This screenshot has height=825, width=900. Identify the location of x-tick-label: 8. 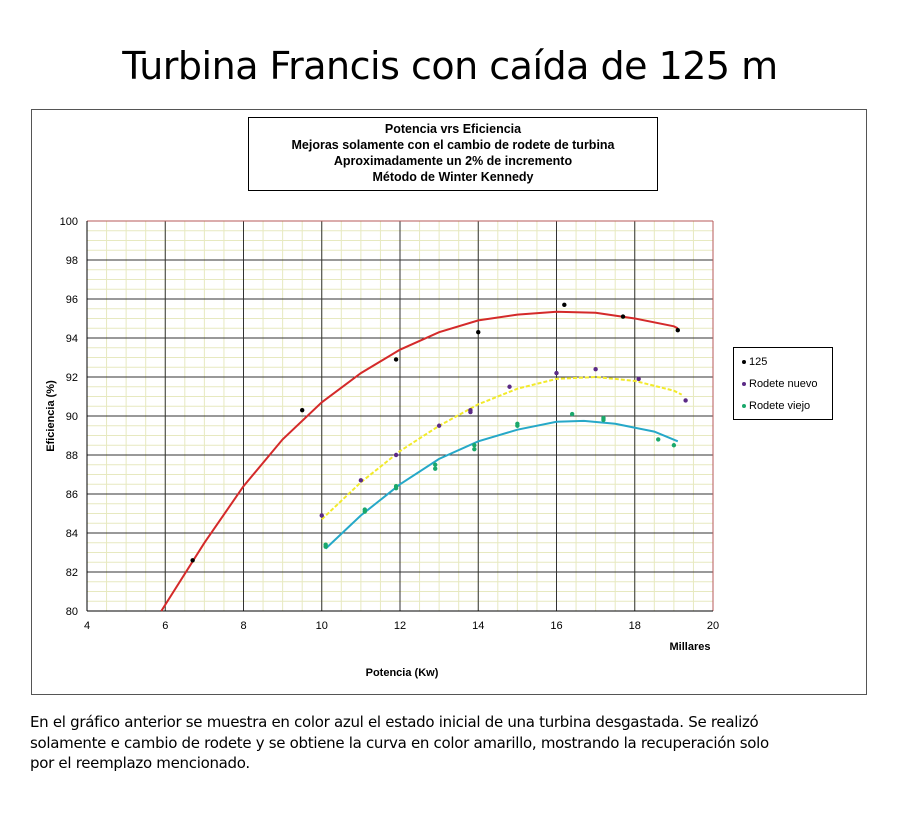
(243, 626).